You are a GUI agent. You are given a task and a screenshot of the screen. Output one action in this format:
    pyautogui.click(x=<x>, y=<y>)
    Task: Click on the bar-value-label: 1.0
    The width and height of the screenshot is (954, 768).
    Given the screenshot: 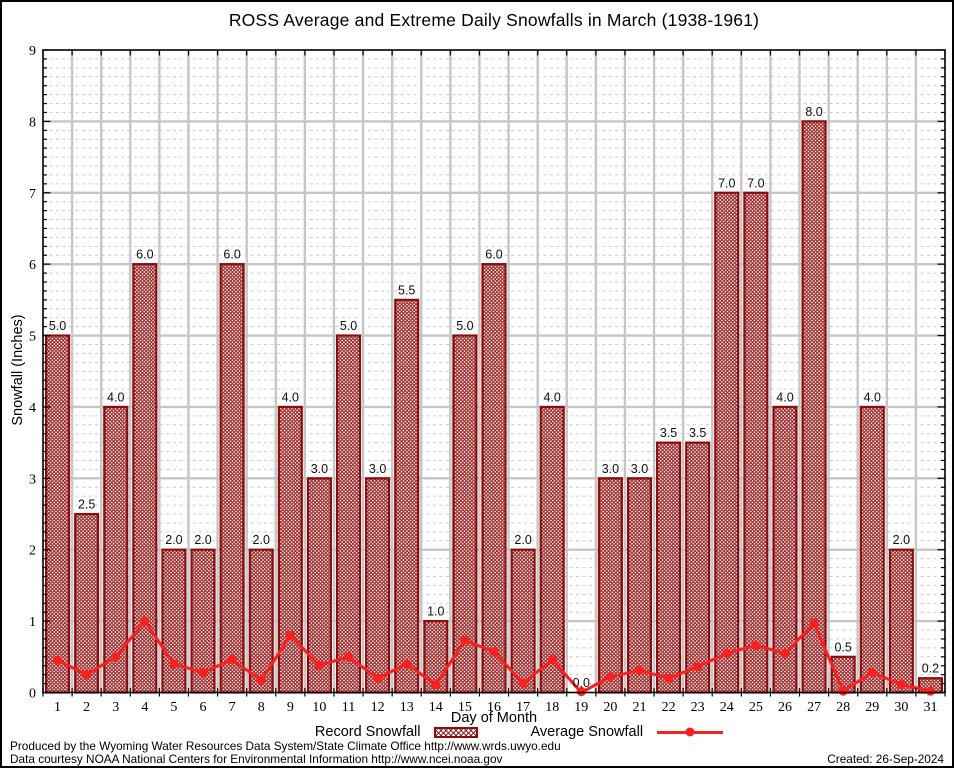 What is the action you would take?
    pyautogui.click(x=435, y=612)
    